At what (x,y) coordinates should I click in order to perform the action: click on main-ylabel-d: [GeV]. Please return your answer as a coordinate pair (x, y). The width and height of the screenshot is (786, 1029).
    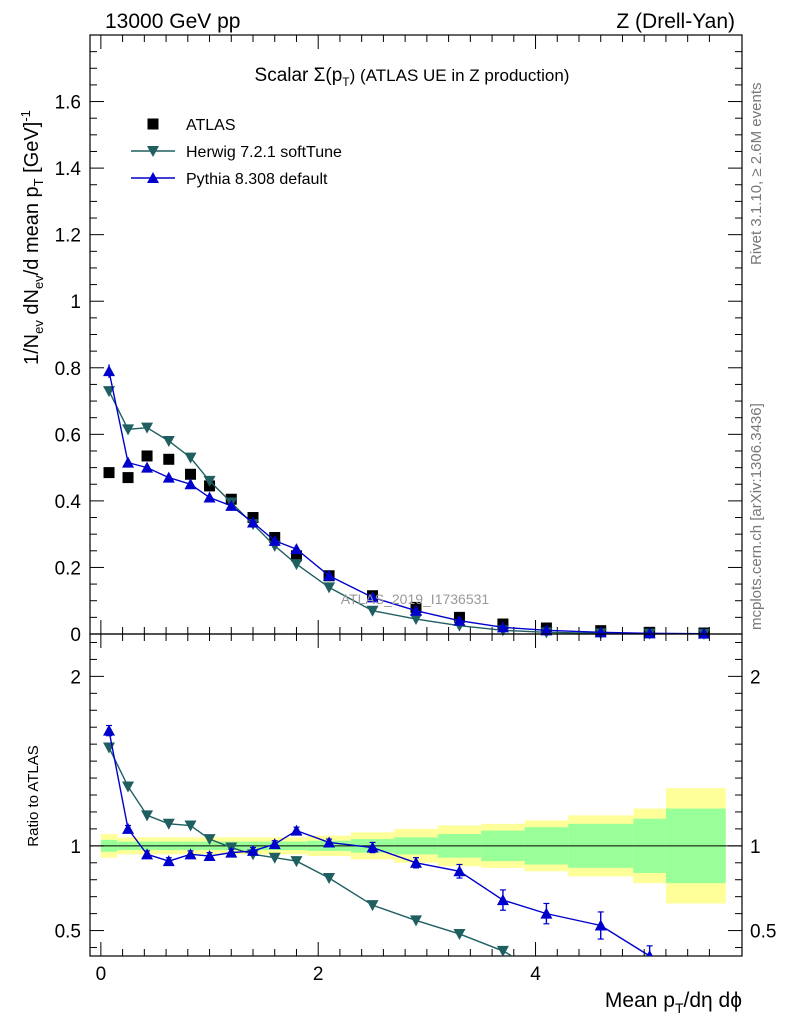
    Looking at the image, I should click on (32, 150).